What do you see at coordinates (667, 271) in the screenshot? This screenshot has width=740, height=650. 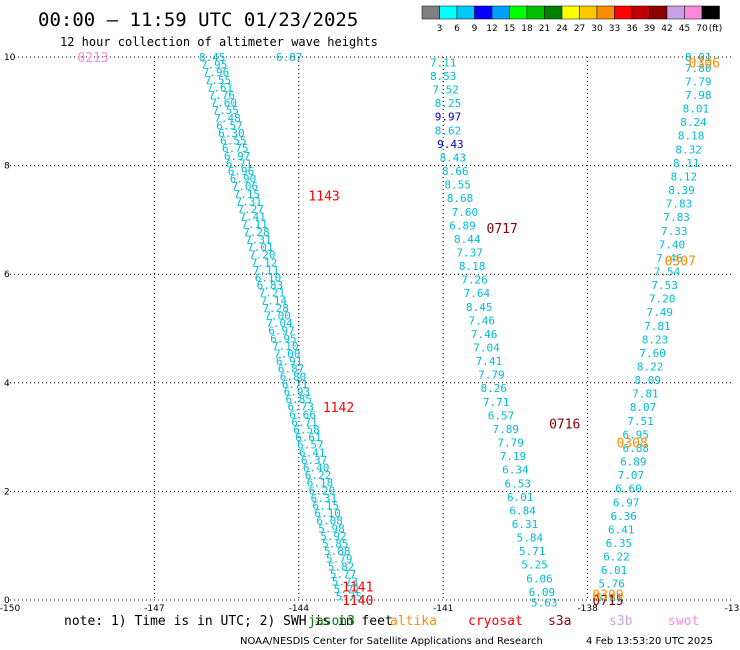 I see `wave-height-value: 7.54` at bounding box center [667, 271].